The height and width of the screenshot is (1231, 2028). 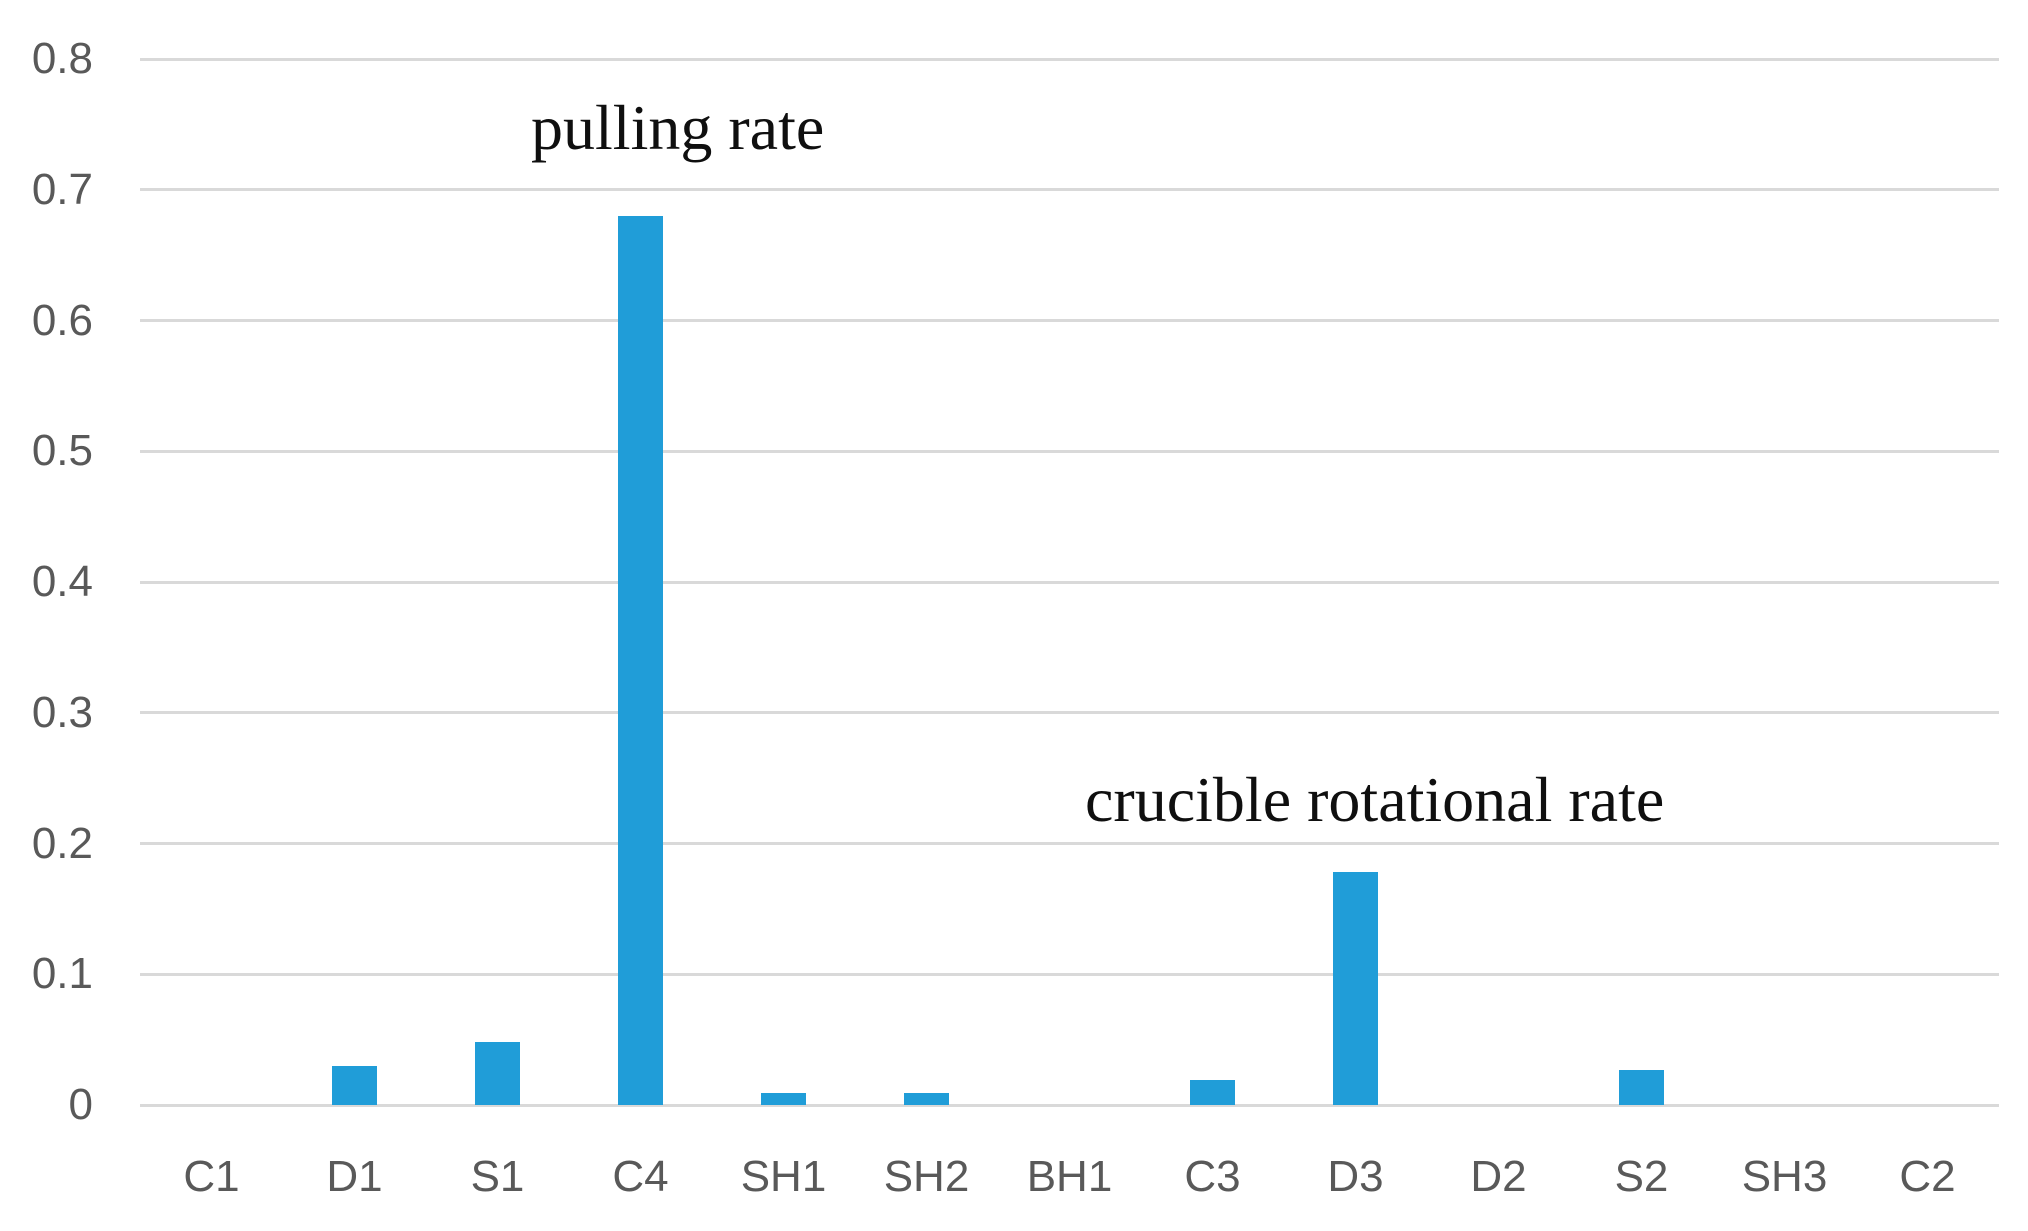 What do you see at coordinates (62, 581) in the screenshot?
I see `y-tick-label: 0.4` at bounding box center [62, 581].